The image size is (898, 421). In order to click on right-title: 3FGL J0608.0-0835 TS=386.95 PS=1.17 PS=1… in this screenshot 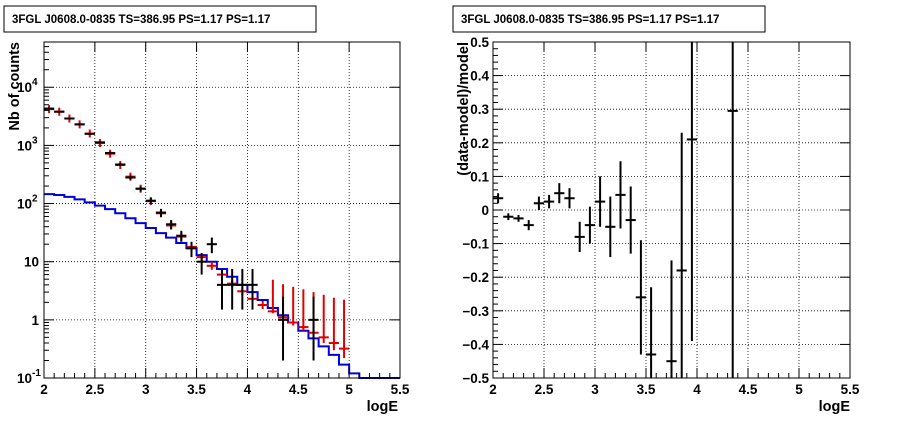, I will do `click(590, 20)`.